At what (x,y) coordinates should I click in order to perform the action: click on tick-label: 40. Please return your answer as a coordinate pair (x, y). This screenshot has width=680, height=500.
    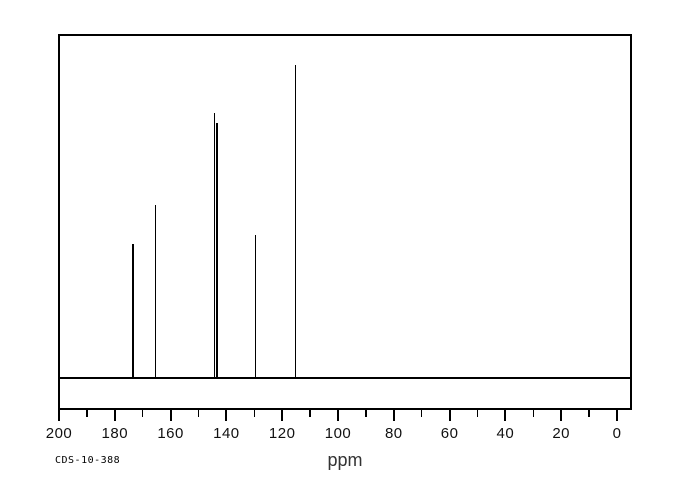
    Looking at the image, I should click on (505, 433).